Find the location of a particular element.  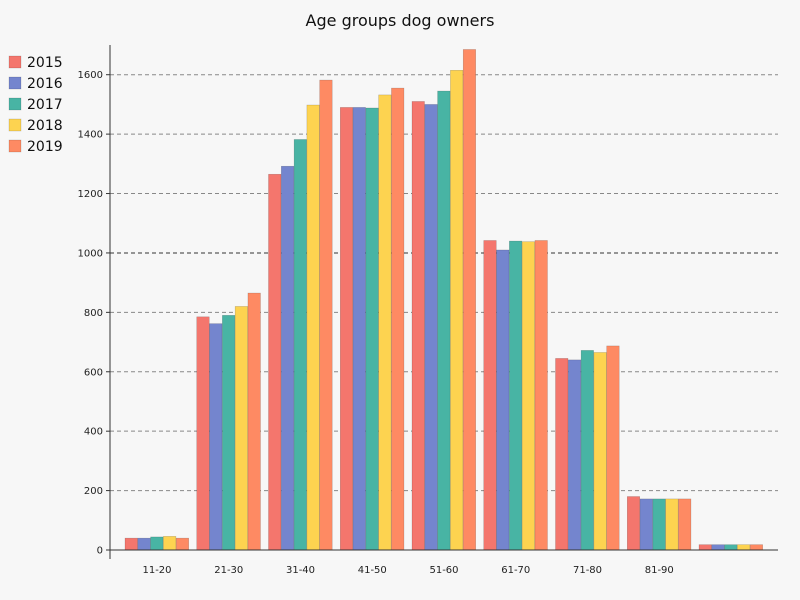

y-tick-label: 400 is located at coordinates (93, 432).